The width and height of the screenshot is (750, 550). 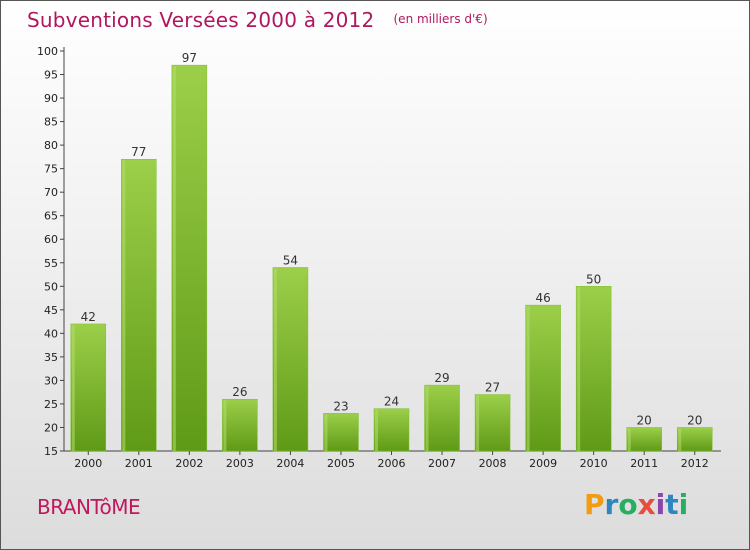 What do you see at coordinates (88, 317) in the screenshot?
I see `data-label: 42` at bounding box center [88, 317].